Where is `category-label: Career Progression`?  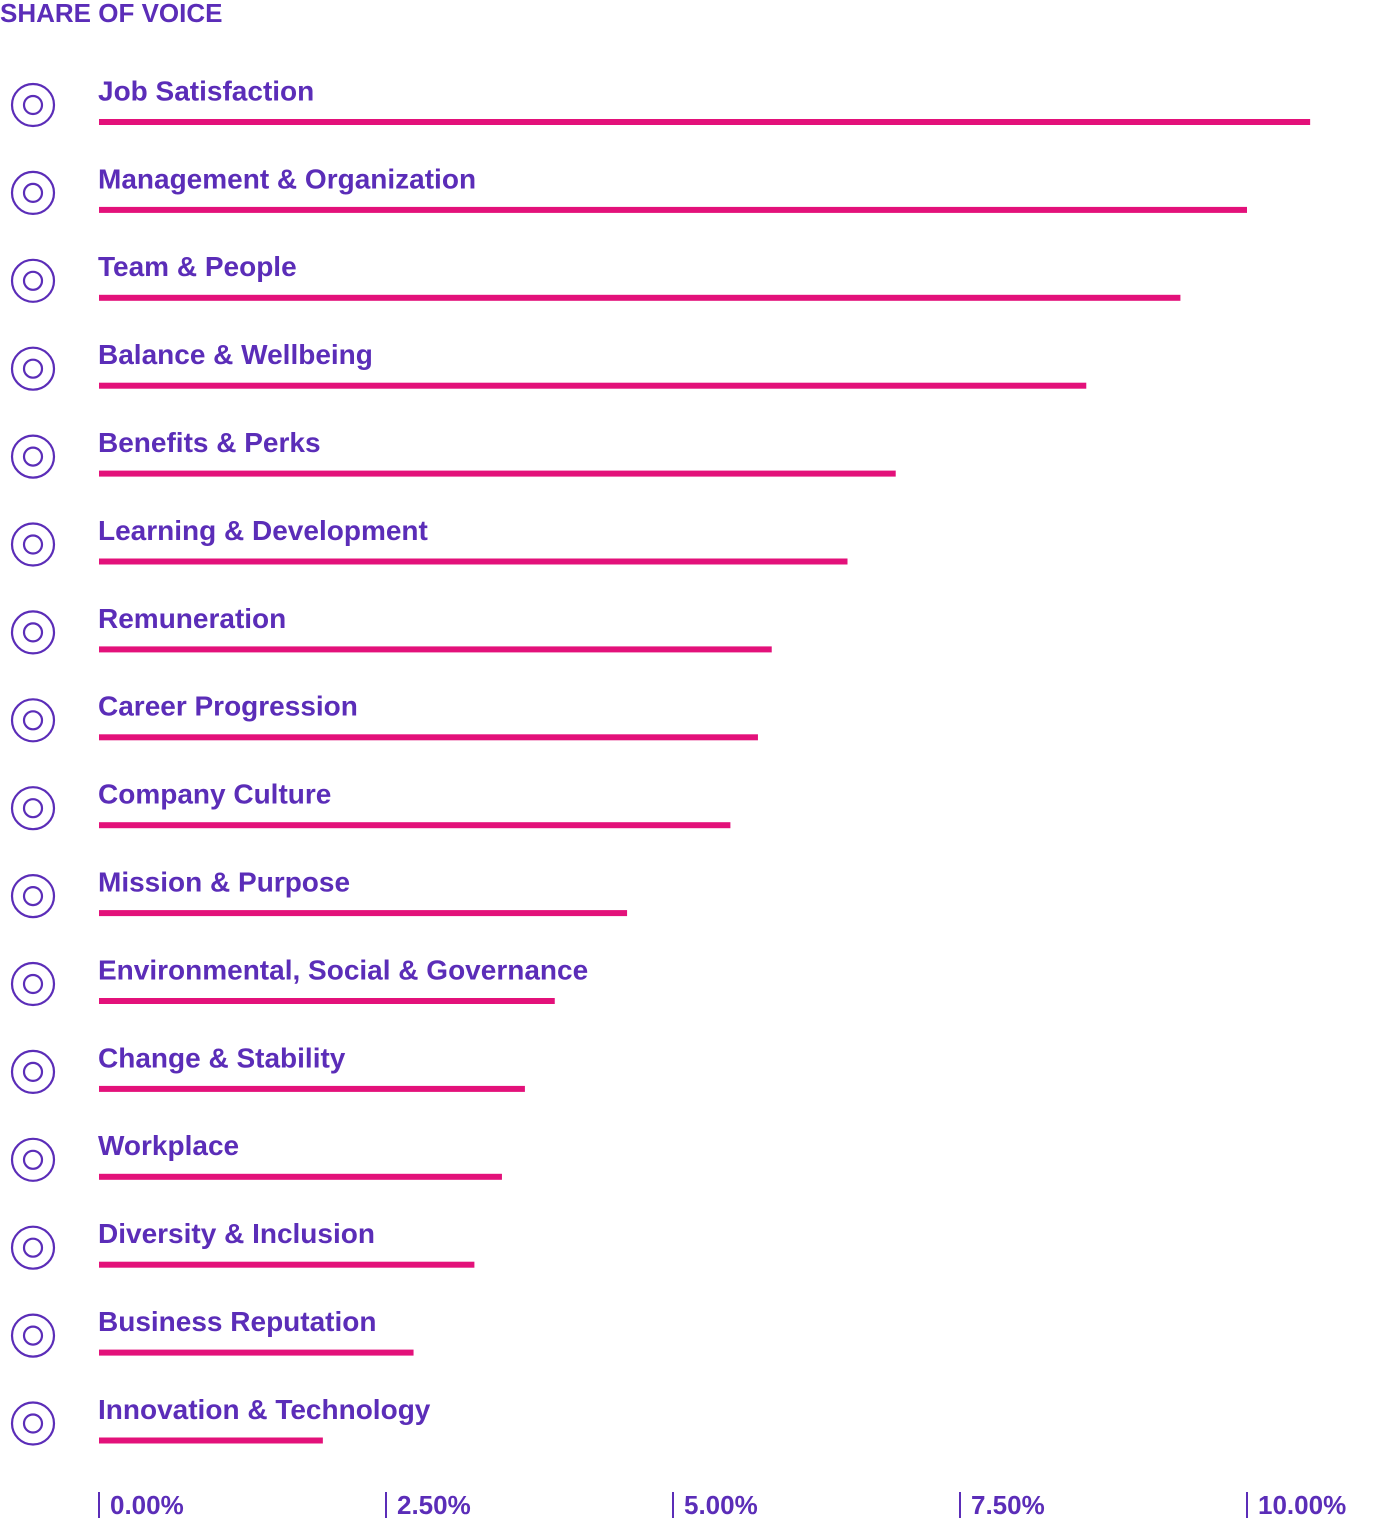
category-label: Career Progression is located at coordinates (228, 706).